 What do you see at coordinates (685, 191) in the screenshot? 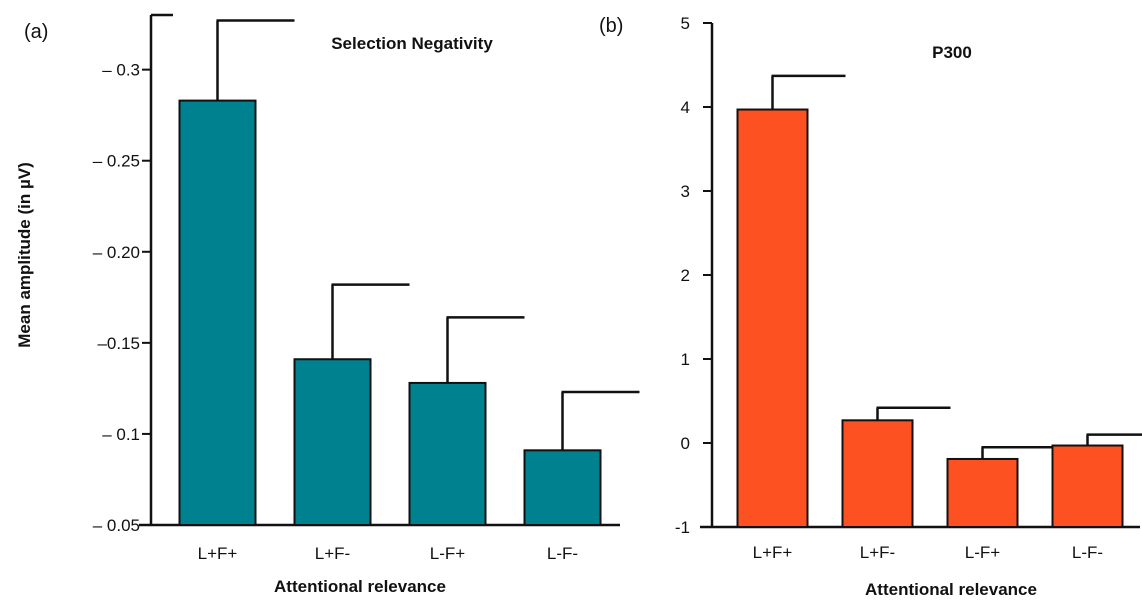
I see `y-tick-label: 3` at bounding box center [685, 191].